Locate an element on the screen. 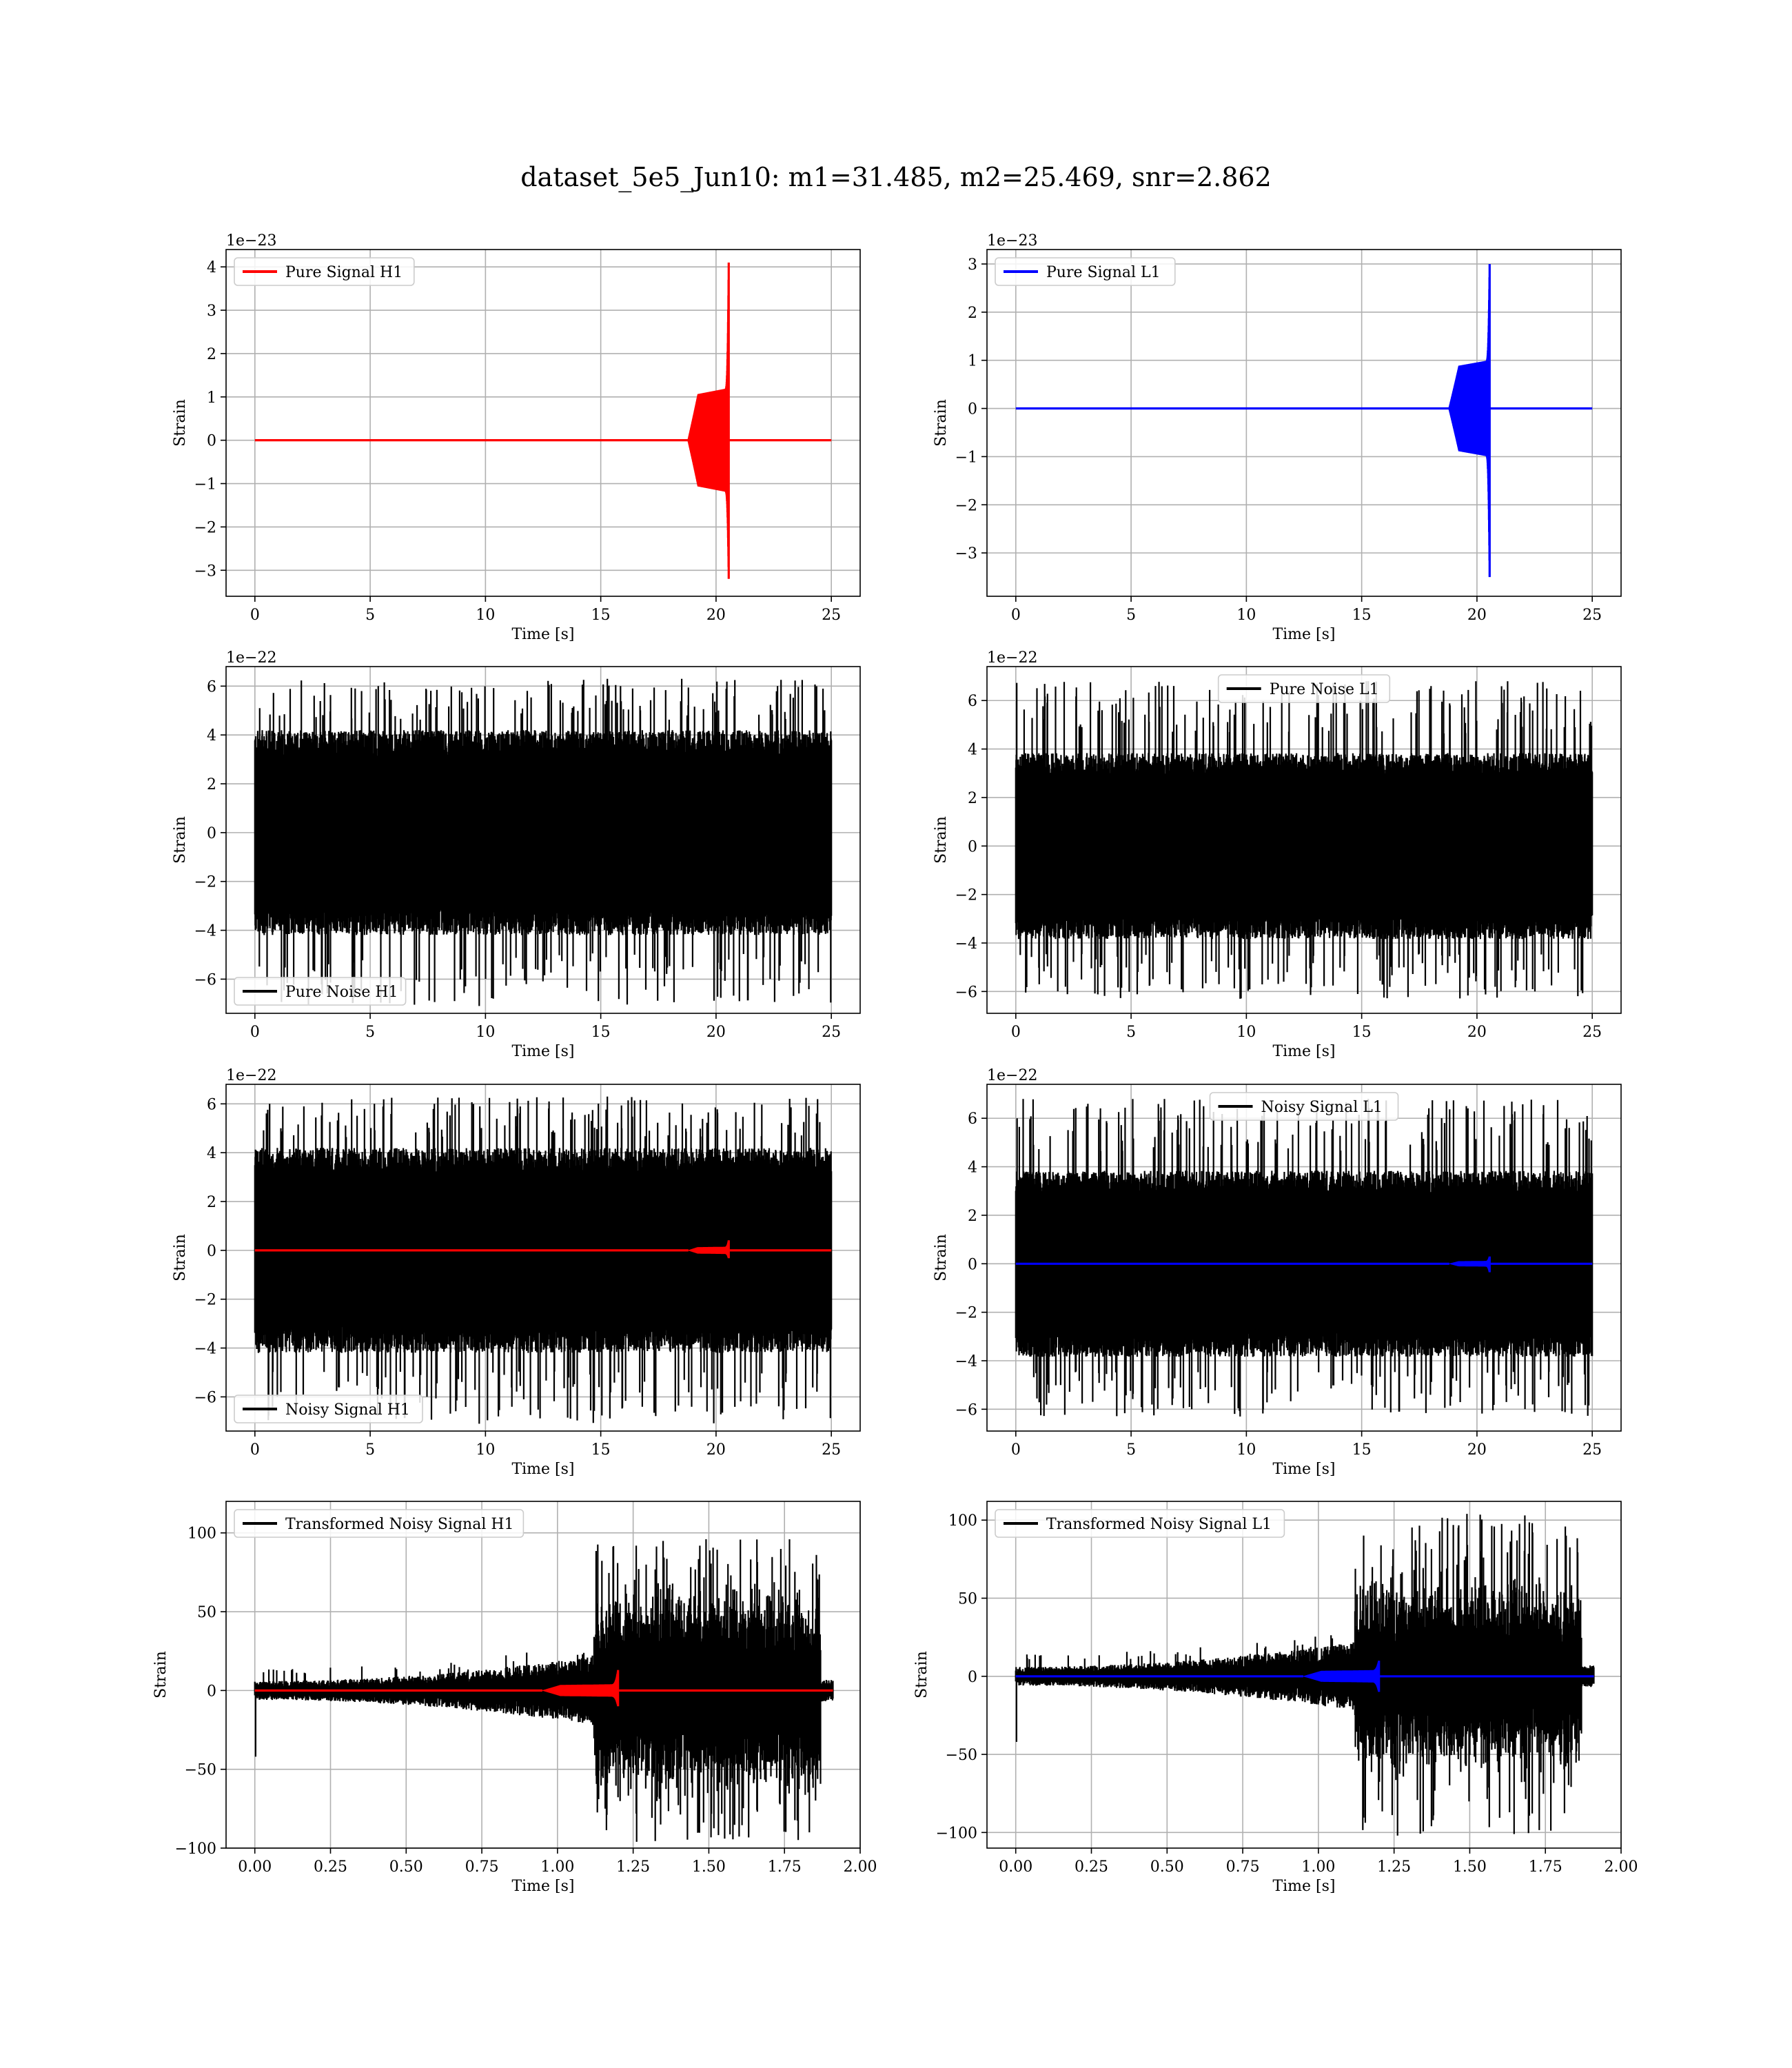 The height and width of the screenshot is (2068, 1792). legend-label: Transformed Noisy Signal H1 is located at coordinates (399, 1524).